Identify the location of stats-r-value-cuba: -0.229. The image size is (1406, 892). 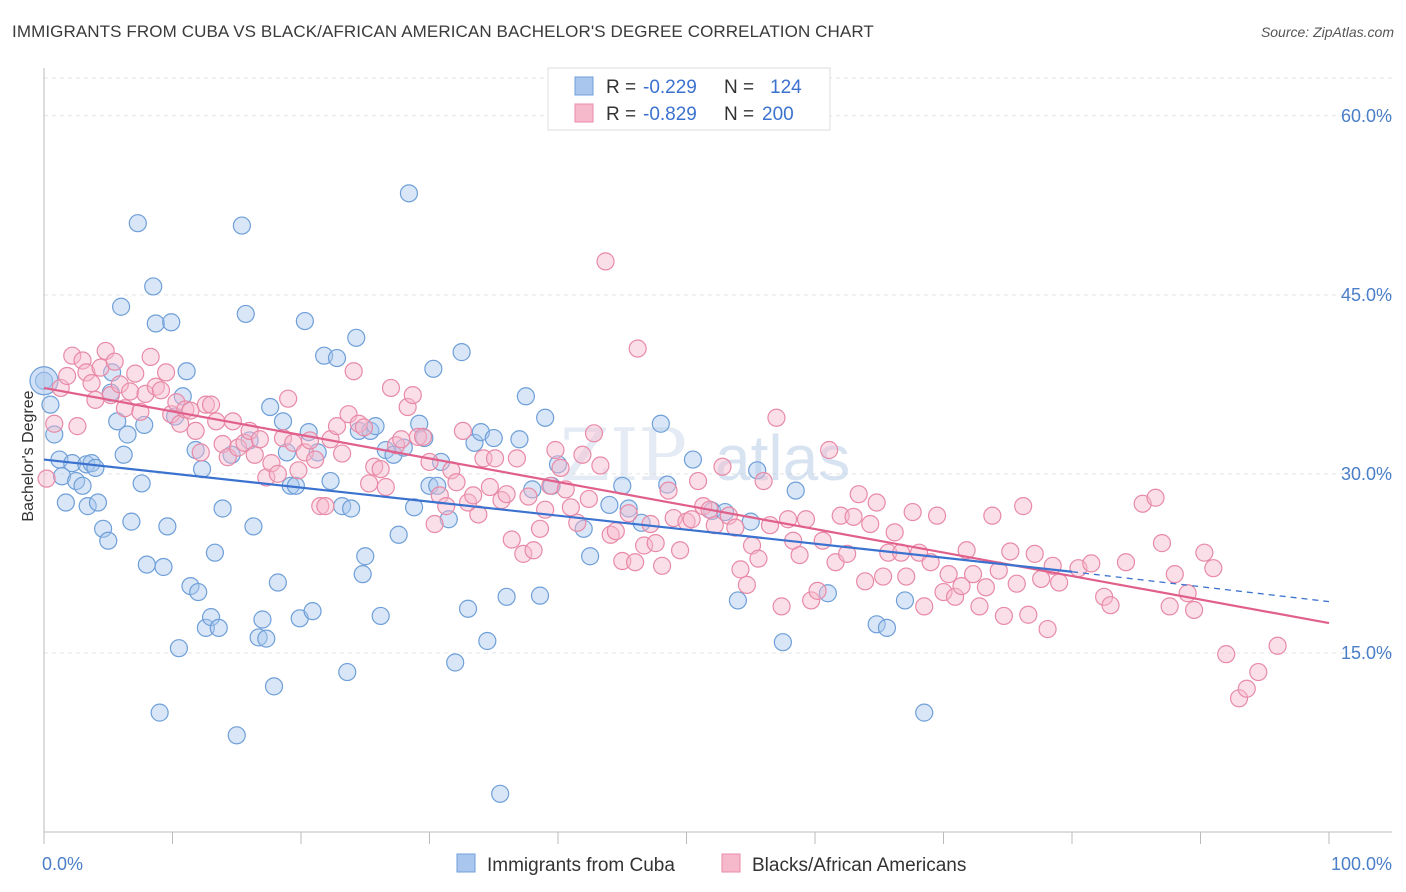
(670, 87).